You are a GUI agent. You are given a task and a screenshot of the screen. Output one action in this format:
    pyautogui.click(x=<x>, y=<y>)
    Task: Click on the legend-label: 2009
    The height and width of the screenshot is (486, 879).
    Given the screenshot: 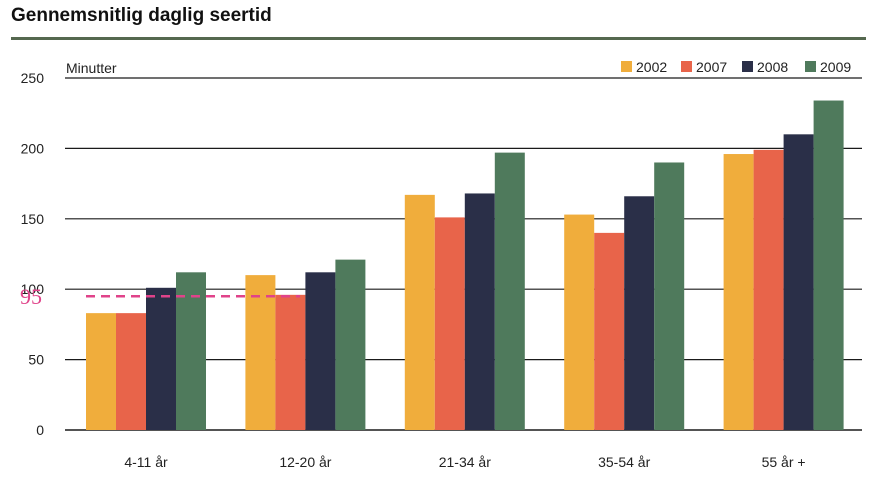 What is the action you would take?
    pyautogui.click(x=835, y=67)
    